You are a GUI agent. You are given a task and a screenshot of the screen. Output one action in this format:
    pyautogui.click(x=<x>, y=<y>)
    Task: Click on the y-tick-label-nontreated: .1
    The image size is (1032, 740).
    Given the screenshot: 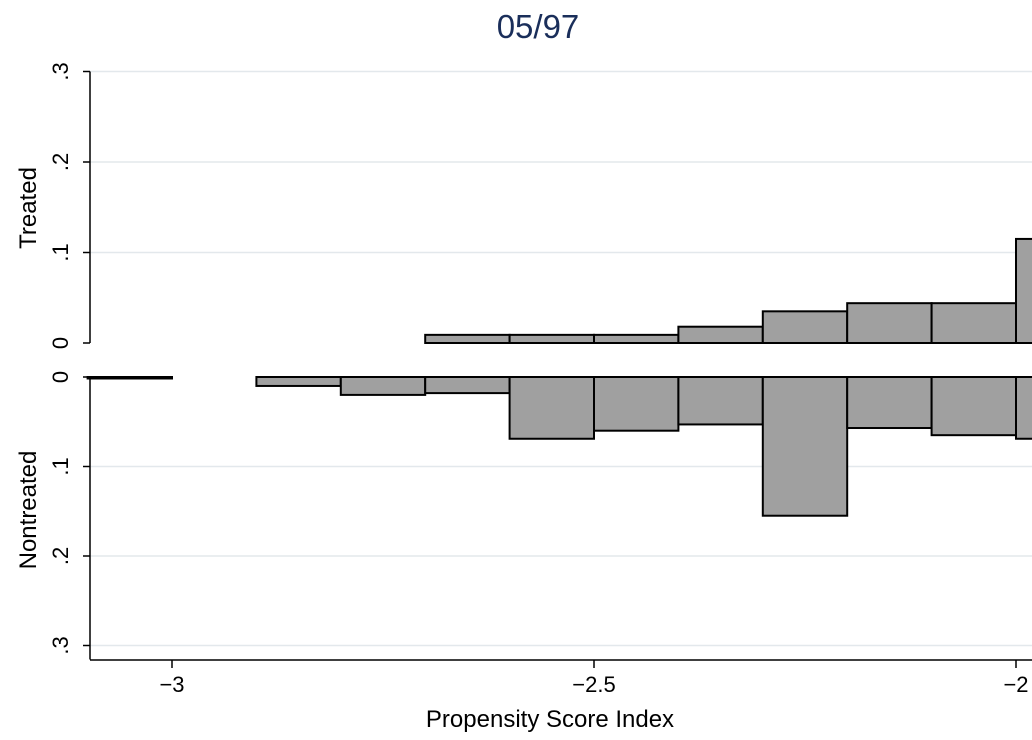 What is the action you would take?
    pyautogui.click(x=60, y=466)
    